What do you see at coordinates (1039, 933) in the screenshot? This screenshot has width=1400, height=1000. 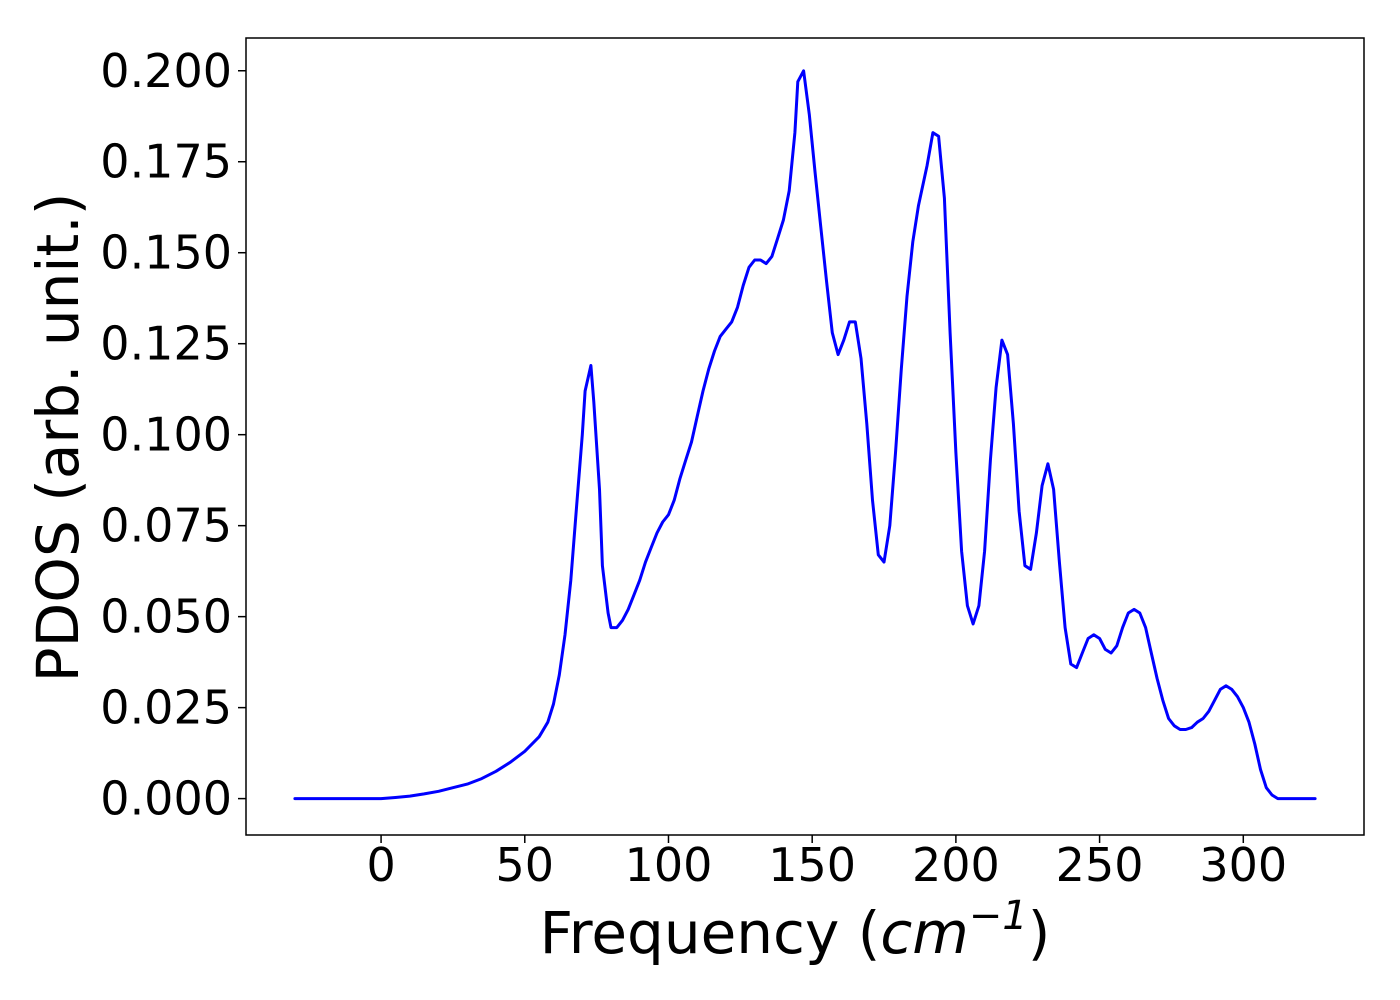 I see `x-axis-label-suffix: )` at bounding box center [1039, 933].